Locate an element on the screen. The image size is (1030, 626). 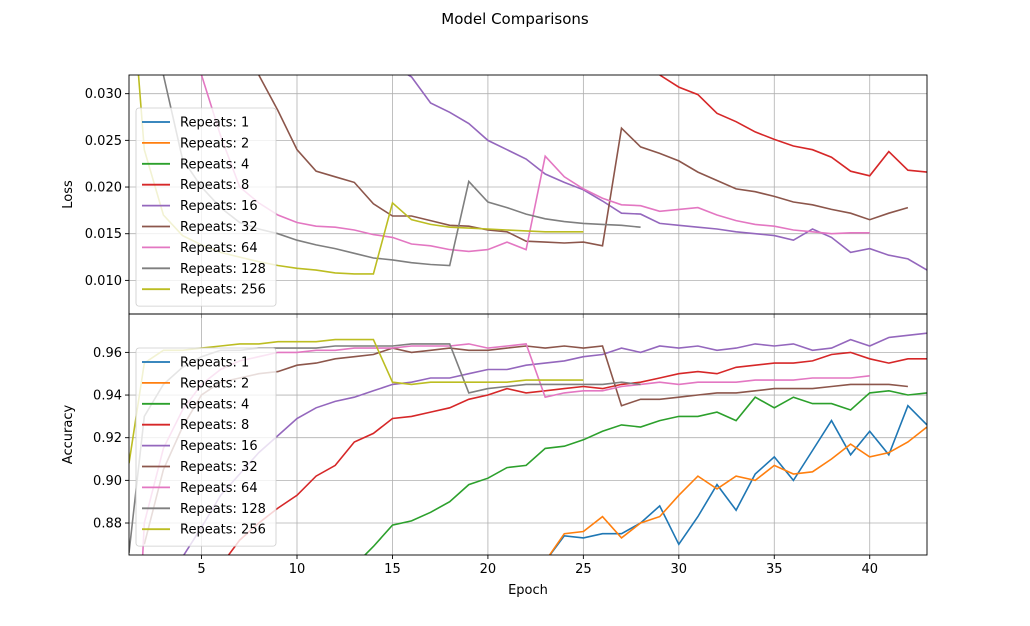
chart1-y-tick-label-1: 0.015 is located at coordinates (103, 234).